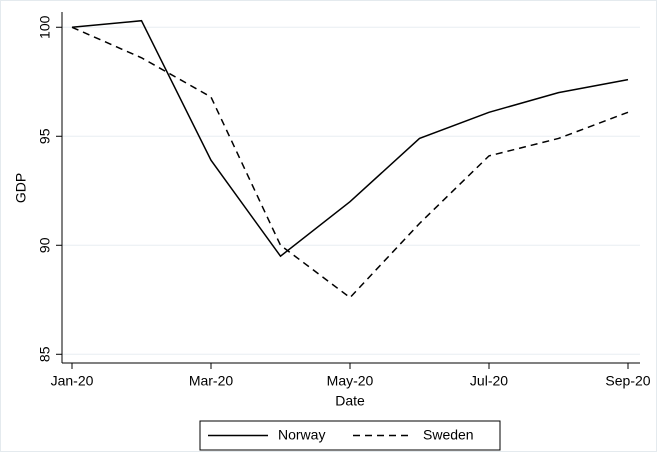 This screenshot has width=657, height=452. What do you see at coordinates (627, 381) in the screenshot?
I see `x-tick-label: Sep-20` at bounding box center [627, 381].